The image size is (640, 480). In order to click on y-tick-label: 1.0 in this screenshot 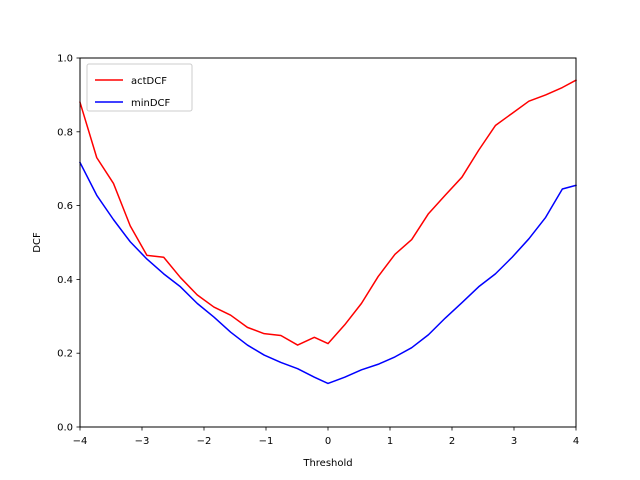, I will do `click(65, 59)`.